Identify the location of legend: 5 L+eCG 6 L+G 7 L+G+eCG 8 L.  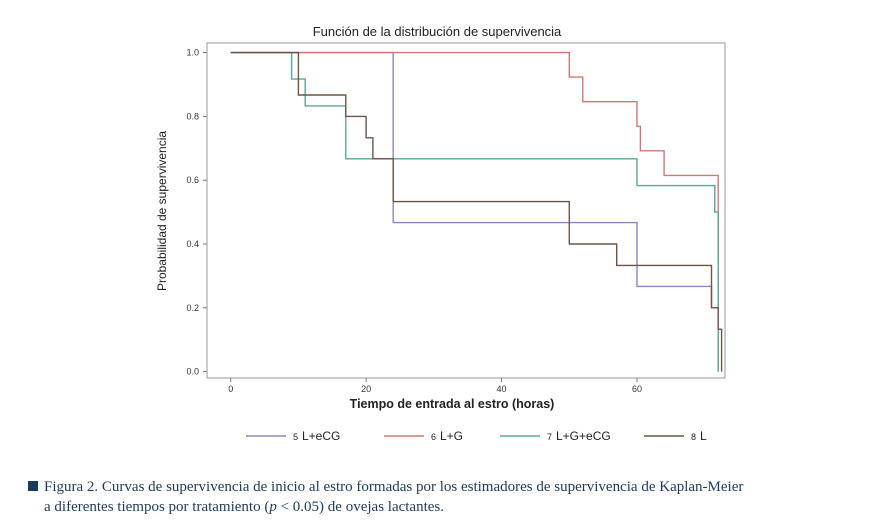
(476, 436).